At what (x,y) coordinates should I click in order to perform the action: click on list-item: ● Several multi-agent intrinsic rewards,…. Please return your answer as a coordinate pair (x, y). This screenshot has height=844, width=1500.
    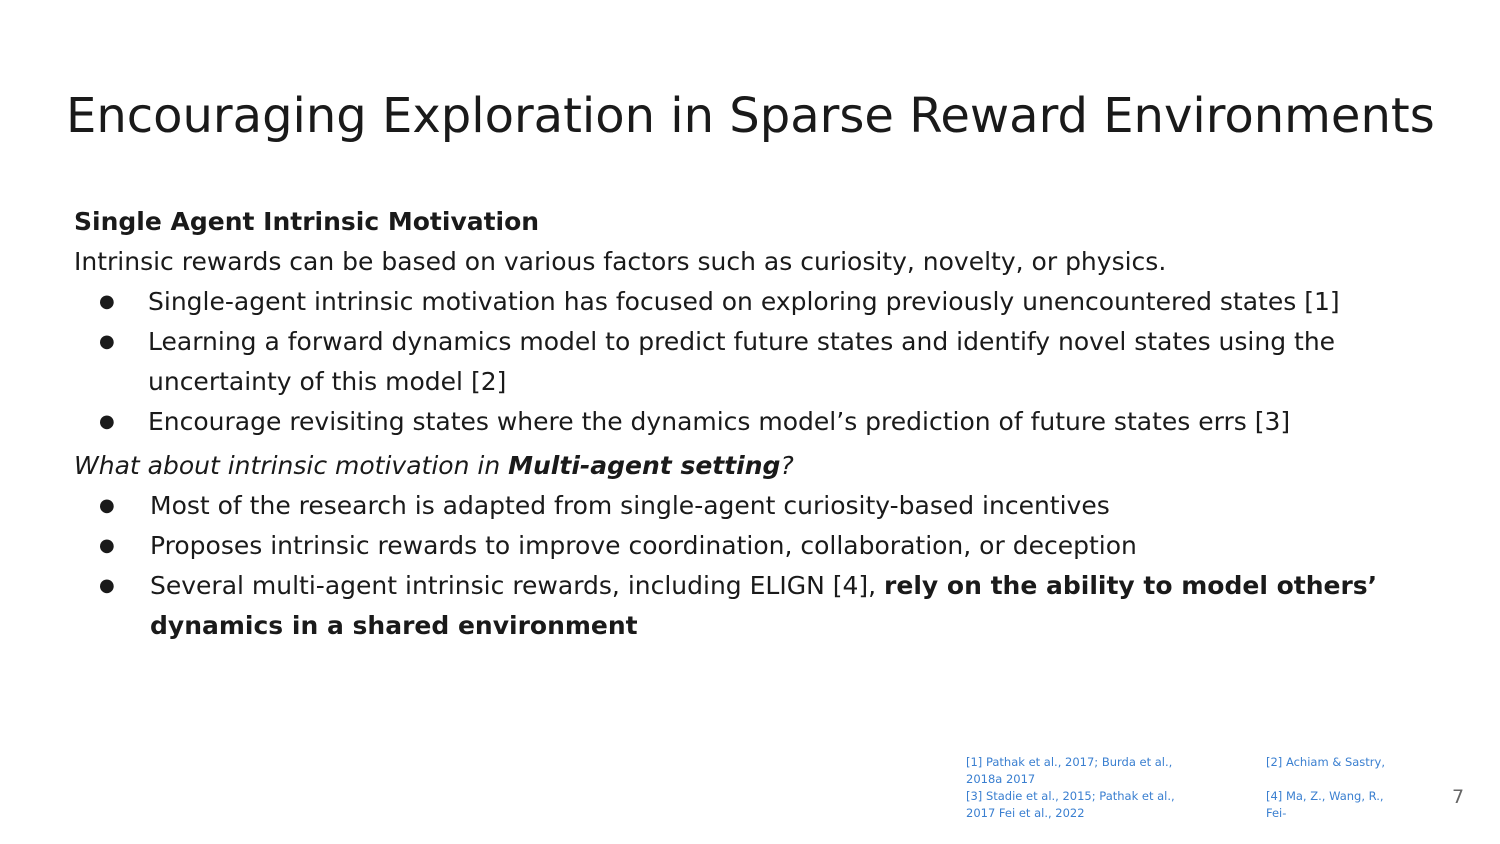
    Looking at the image, I should click on (744, 606).